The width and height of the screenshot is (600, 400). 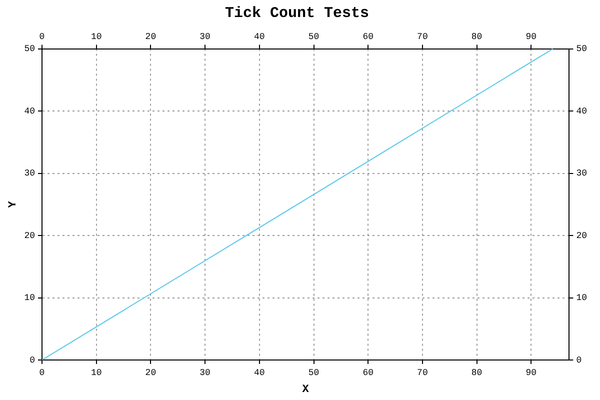 What do you see at coordinates (582, 298) in the screenshot?
I see `y2-tick-label: 10` at bounding box center [582, 298].